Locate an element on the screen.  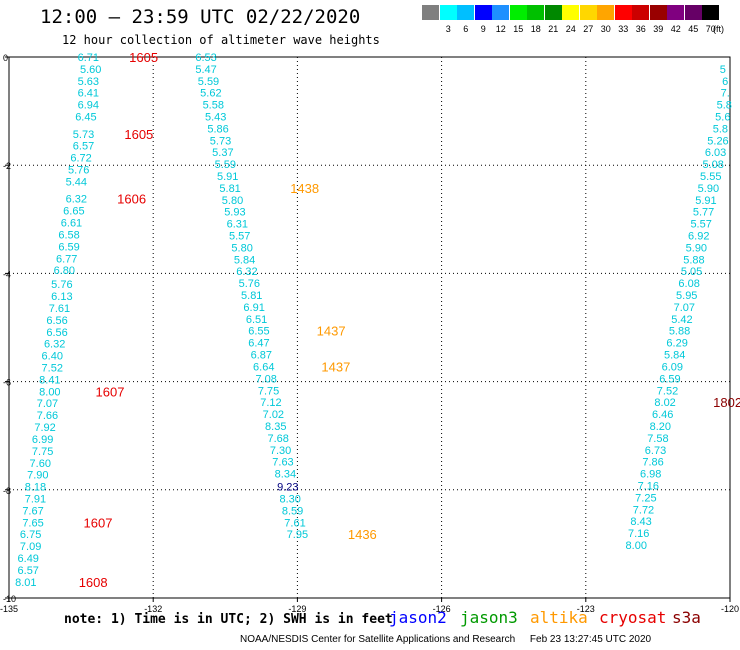
swh-value: 5.93 is located at coordinates (234, 213).